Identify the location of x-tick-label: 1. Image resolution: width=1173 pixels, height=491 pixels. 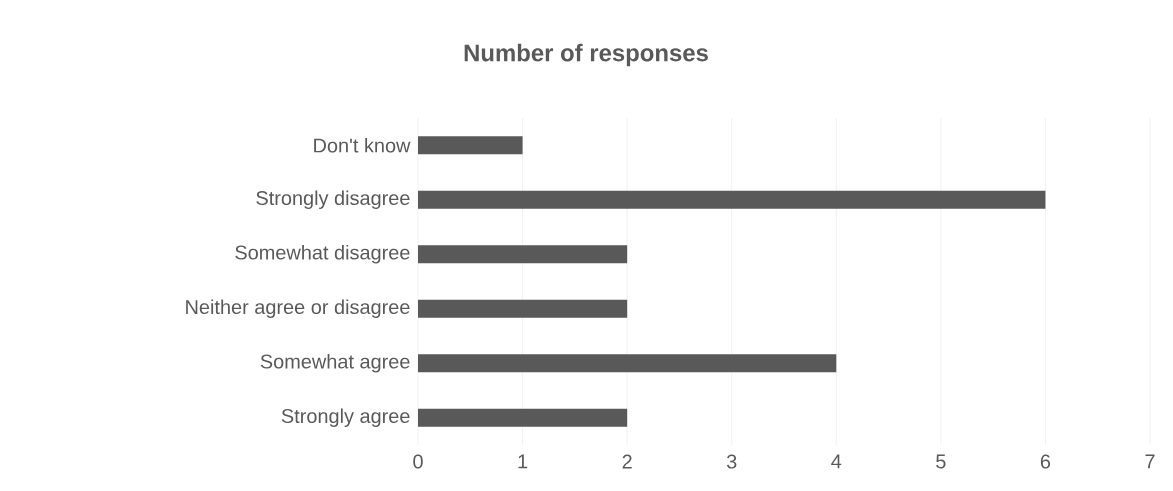
(523, 461).